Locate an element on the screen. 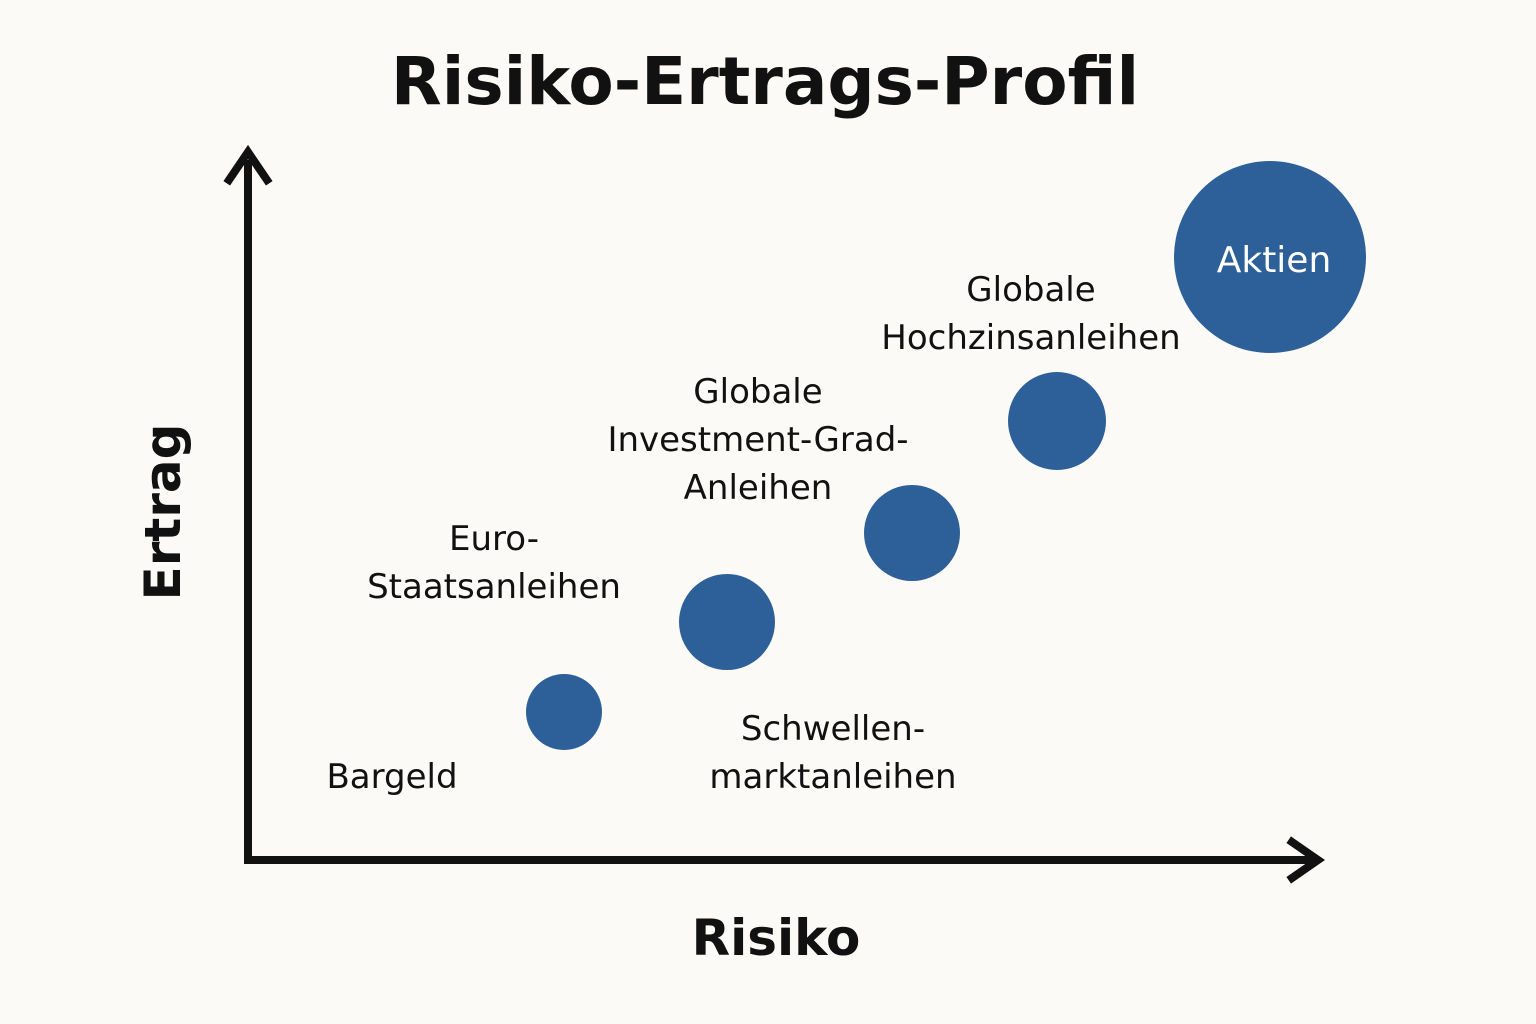 This screenshot has height=1024, width=1536. point-label-line: Investment-Grad- is located at coordinates (757, 440).